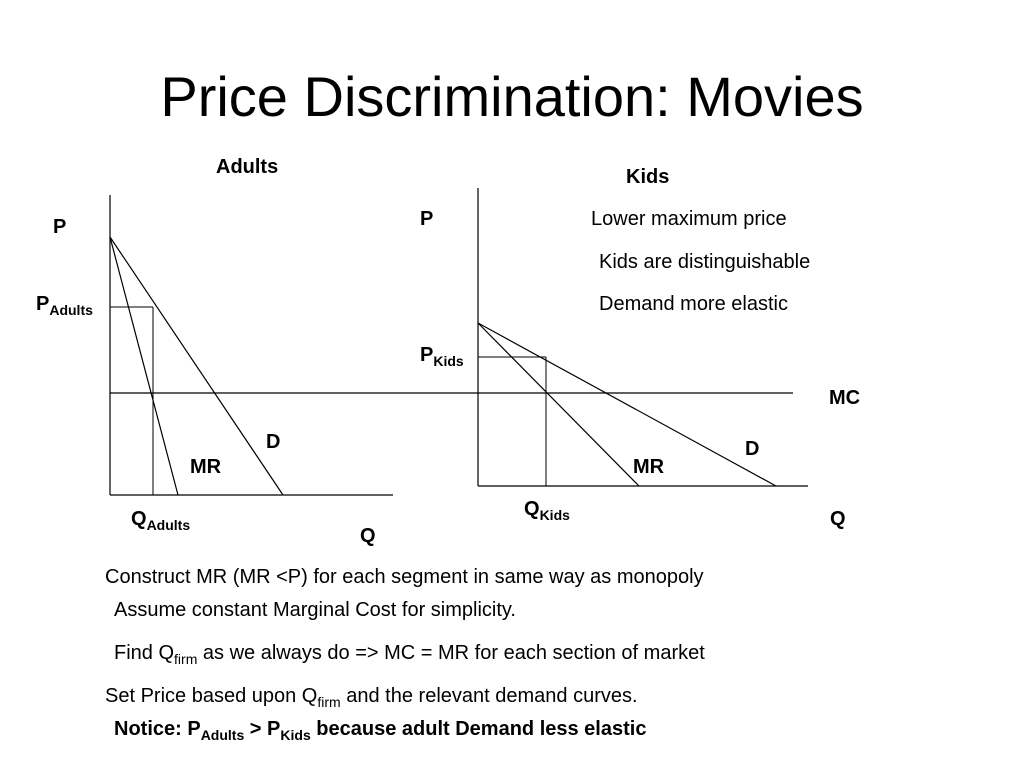 This screenshot has width=1024, height=768. What do you see at coordinates (558, 404) in the screenshot?
I see `kids-mr-curve` at bounding box center [558, 404].